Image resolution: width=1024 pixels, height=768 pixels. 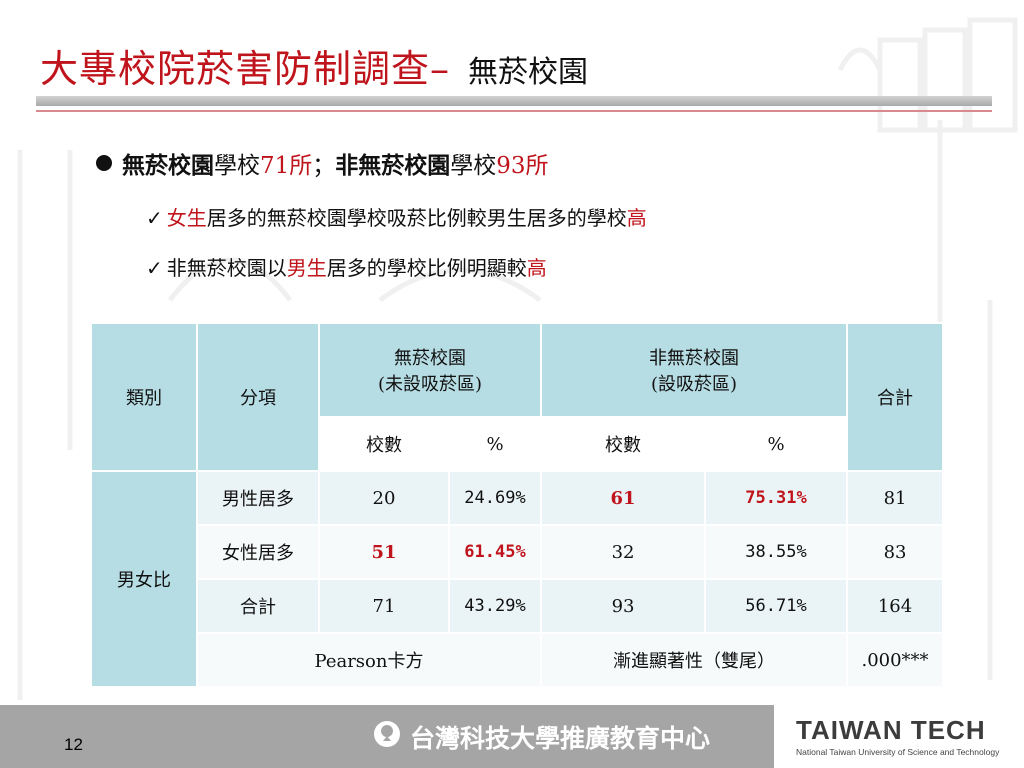 I want to click on cell-count-smokefree: 51, so click(x=384, y=552).